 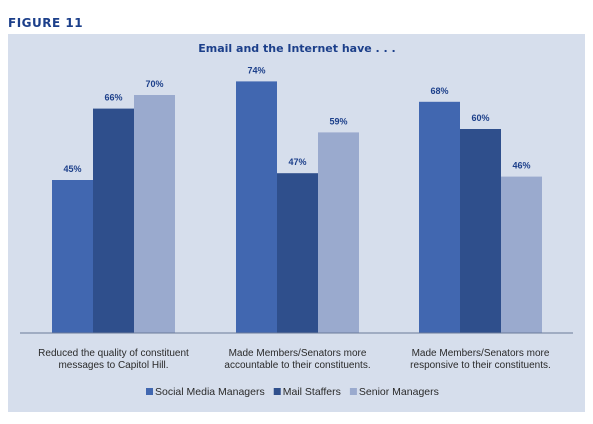 I want to click on value-label-1-2: 66%, so click(x=113, y=98).